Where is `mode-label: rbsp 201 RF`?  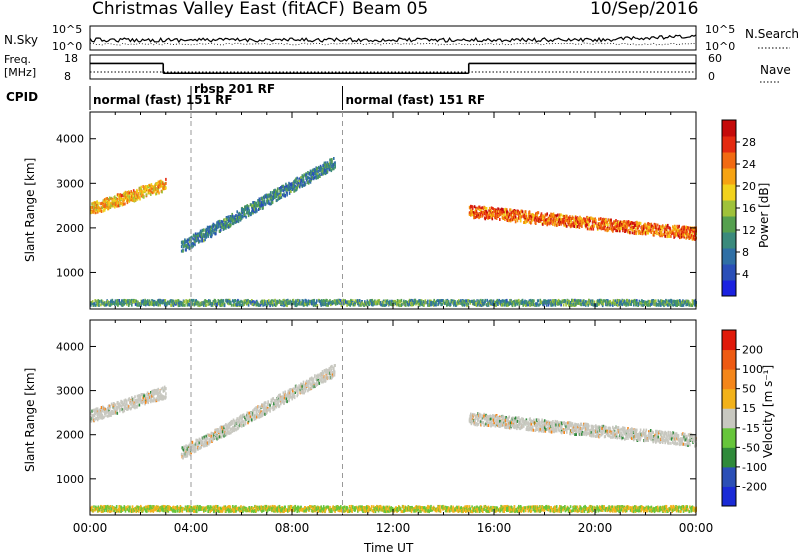
mode-label: rbsp 201 RF is located at coordinates (234, 89).